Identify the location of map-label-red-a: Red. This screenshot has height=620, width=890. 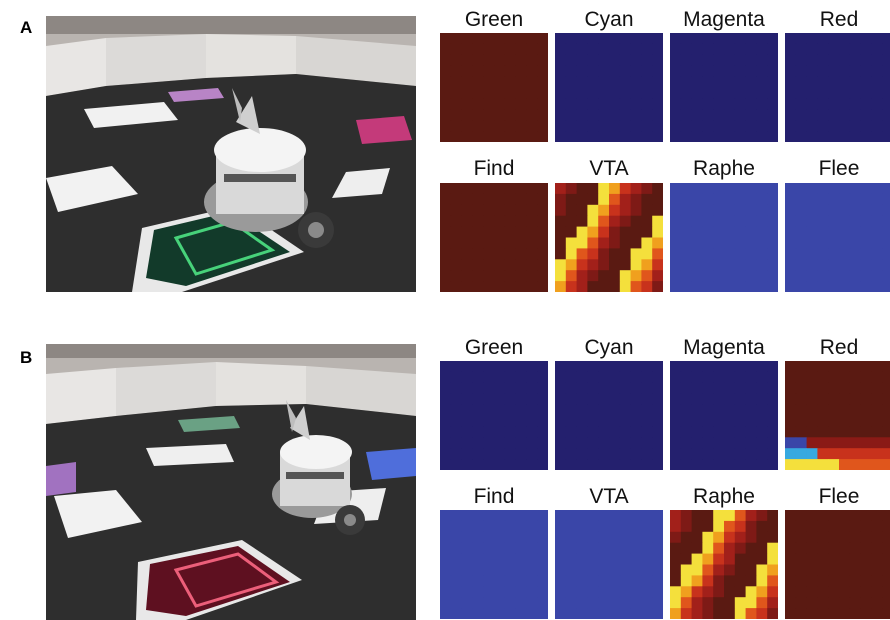
(839, 19).